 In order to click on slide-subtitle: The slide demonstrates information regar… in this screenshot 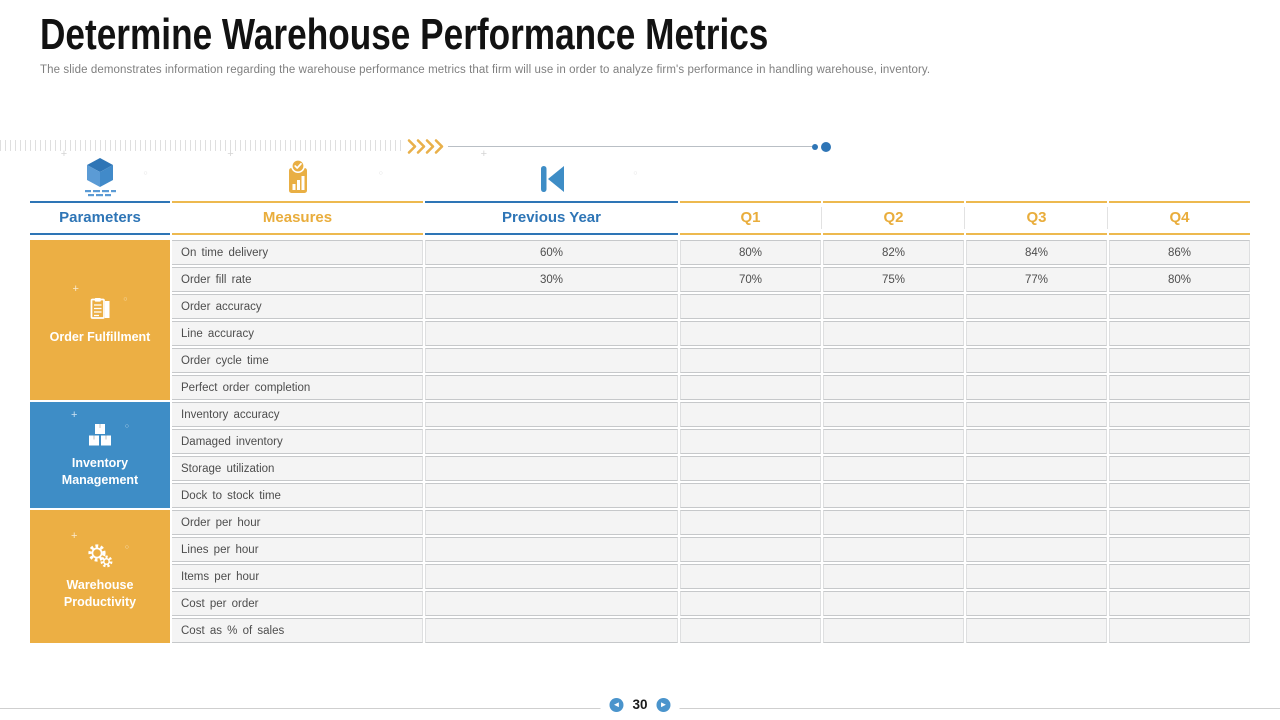, I will do `click(485, 70)`.